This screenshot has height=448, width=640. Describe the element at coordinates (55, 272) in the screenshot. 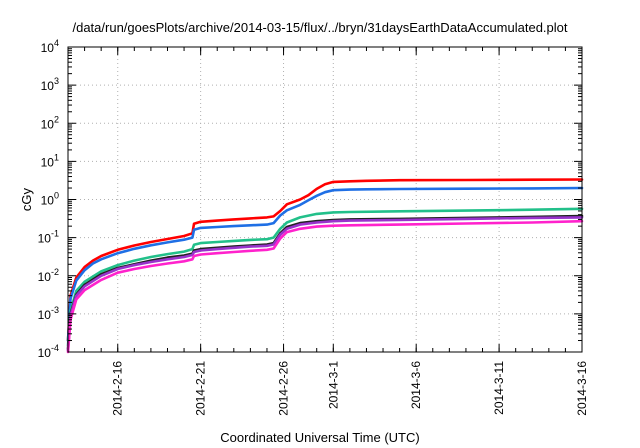

I see `y-tick-label-exponent: -2` at that location.